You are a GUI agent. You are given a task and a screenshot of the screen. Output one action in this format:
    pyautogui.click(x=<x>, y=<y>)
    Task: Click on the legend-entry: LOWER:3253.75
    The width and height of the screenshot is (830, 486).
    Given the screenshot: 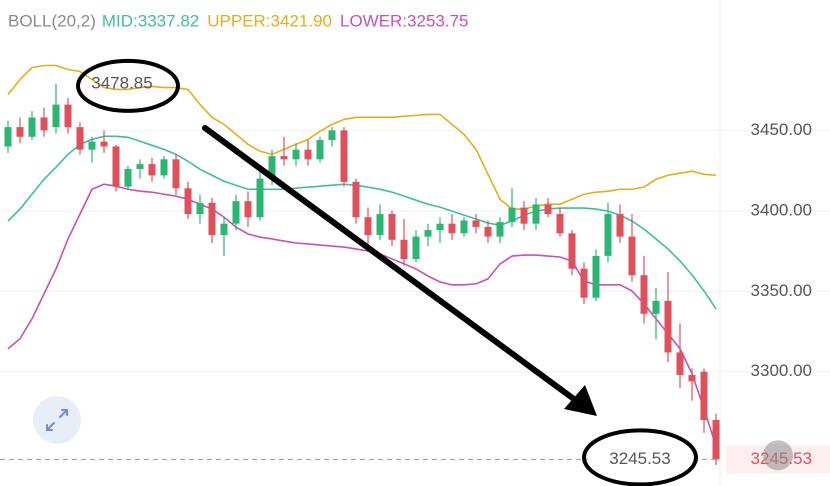 What is the action you would take?
    pyautogui.click(x=404, y=20)
    